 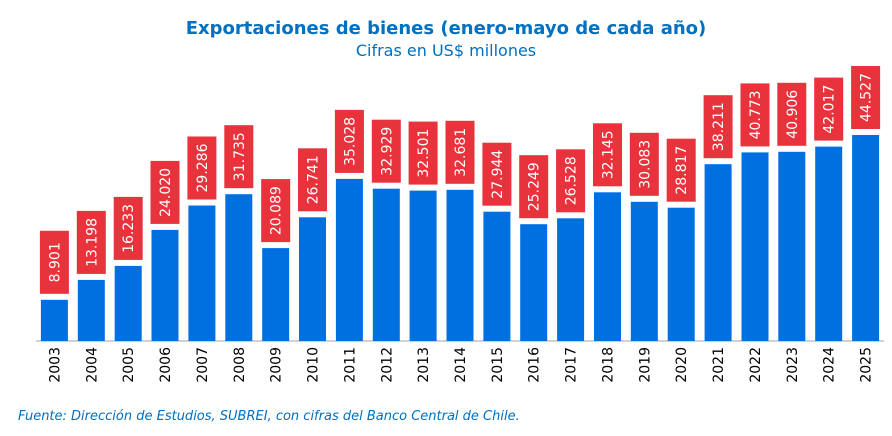 I want to click on x-tick-label-2011: 2011, so click(x=350, y=365).